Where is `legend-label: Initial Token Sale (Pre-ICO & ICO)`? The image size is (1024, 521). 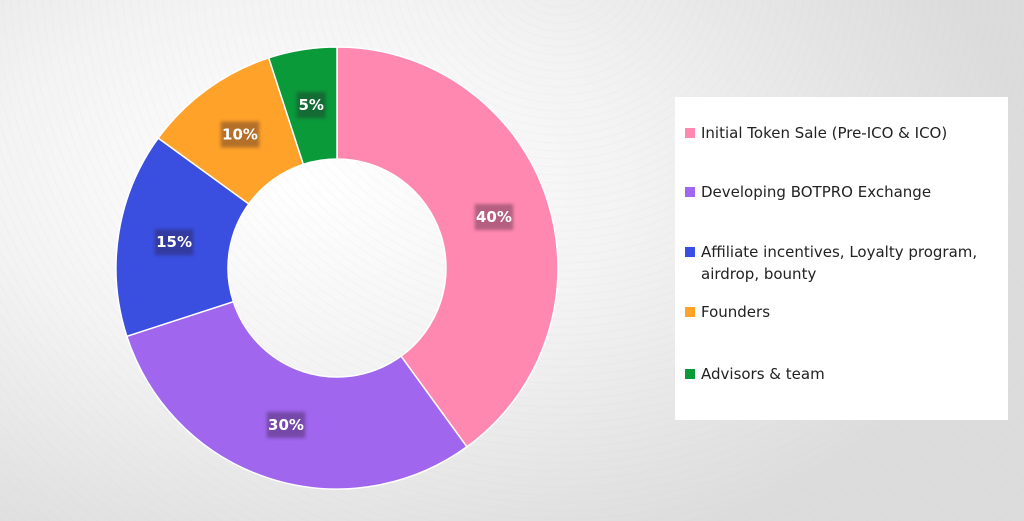 legend-label: Initial Token Sale (Pre-ICO & ICO) is located at coordinates (824, 133).